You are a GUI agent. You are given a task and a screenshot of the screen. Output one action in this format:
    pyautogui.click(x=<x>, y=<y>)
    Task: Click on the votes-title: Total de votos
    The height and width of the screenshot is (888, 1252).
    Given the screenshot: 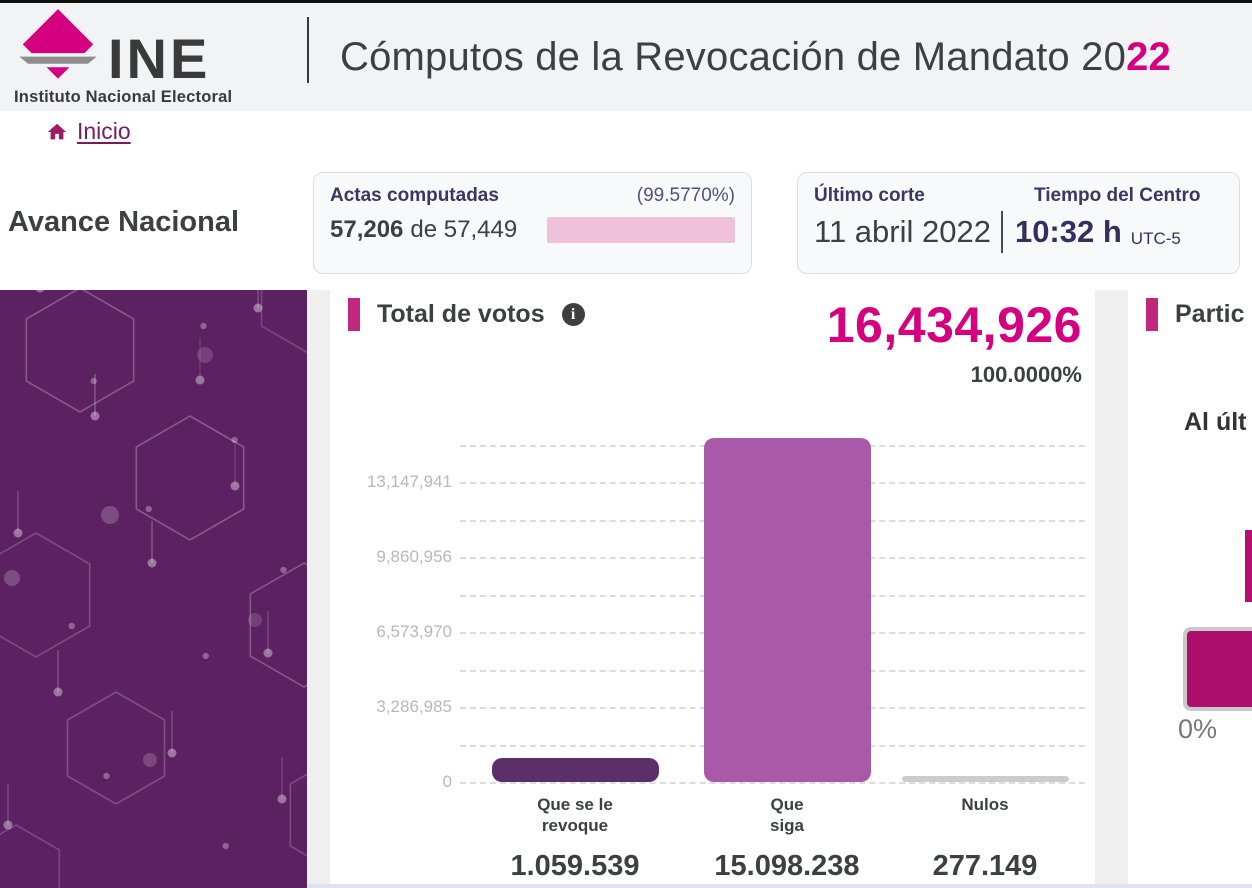 What is the action you would take?
    pyautogui.click(x=461, y=314)
    